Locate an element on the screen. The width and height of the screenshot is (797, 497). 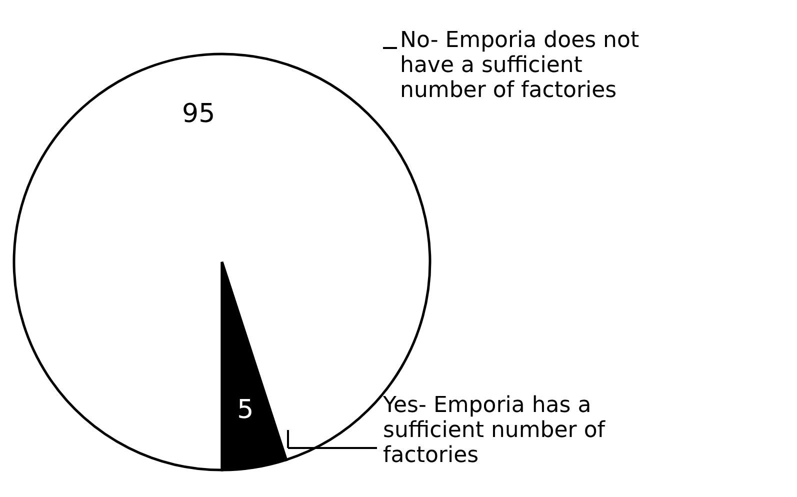
legend-label: No- Emporia does not have a sufficient number of factories is located at coordinates (520, 65).